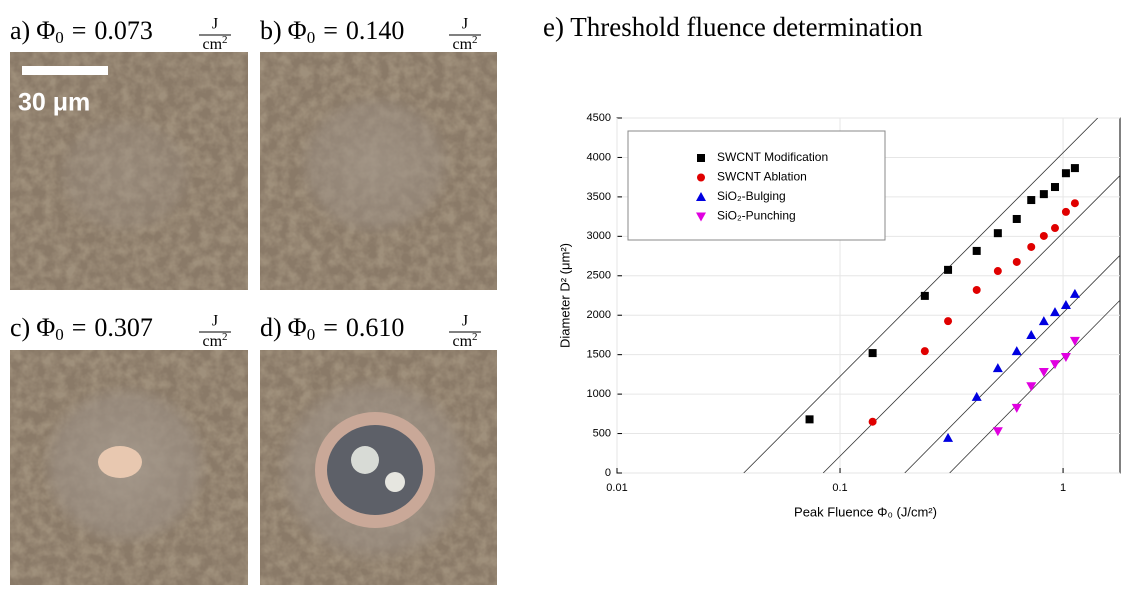 This screenshot has width=1126, height=590. I want to click on panel-label: a) Φ0 = 0.073, so click(81, 31).